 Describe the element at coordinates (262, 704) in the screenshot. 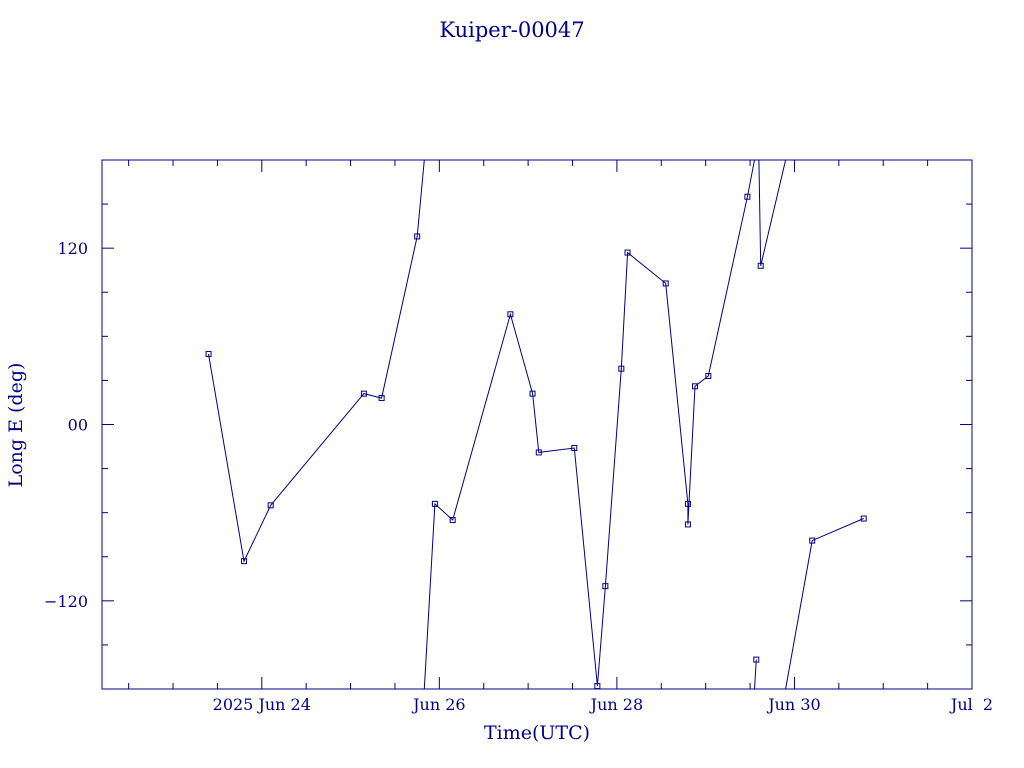

I see `x-tick-label: 2025 Jun 24` at that location.